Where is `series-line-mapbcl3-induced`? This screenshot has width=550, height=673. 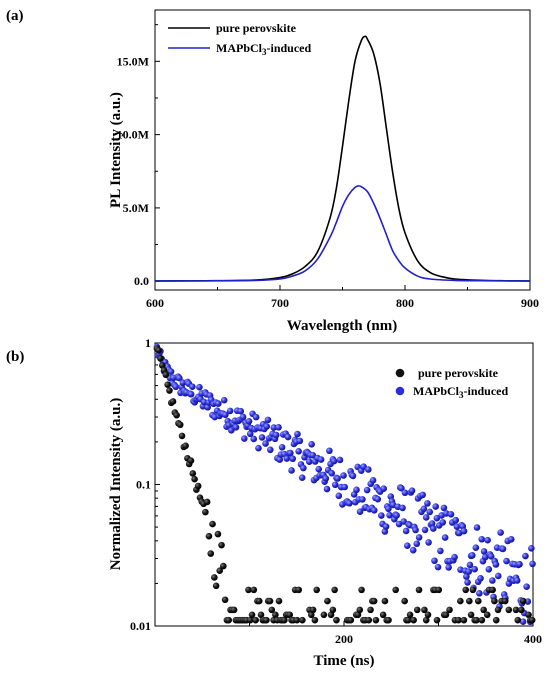 series-line-mapbcl3-induced is located at coordinates (342, 233).